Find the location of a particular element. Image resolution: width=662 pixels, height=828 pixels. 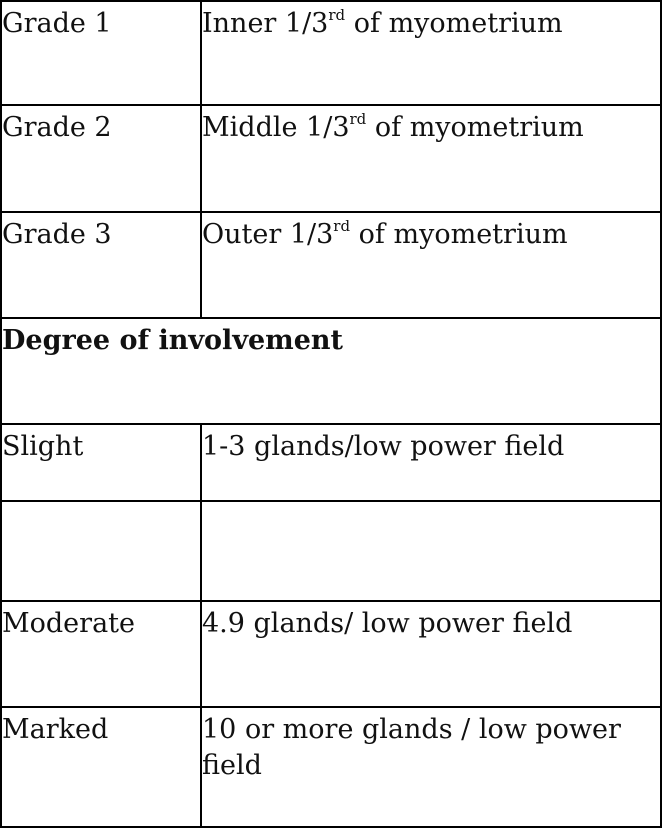

cell-text: 10 or more glands / low power field is located at coordinates (411, 747).